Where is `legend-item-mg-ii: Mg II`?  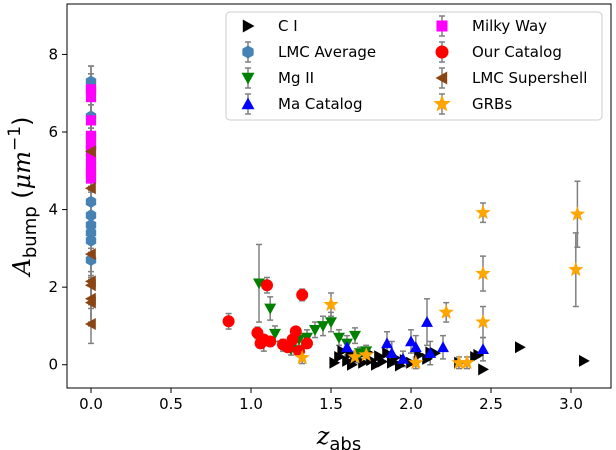
legend-item-mg-ii: Mg II is located at coordinates (277, 78).